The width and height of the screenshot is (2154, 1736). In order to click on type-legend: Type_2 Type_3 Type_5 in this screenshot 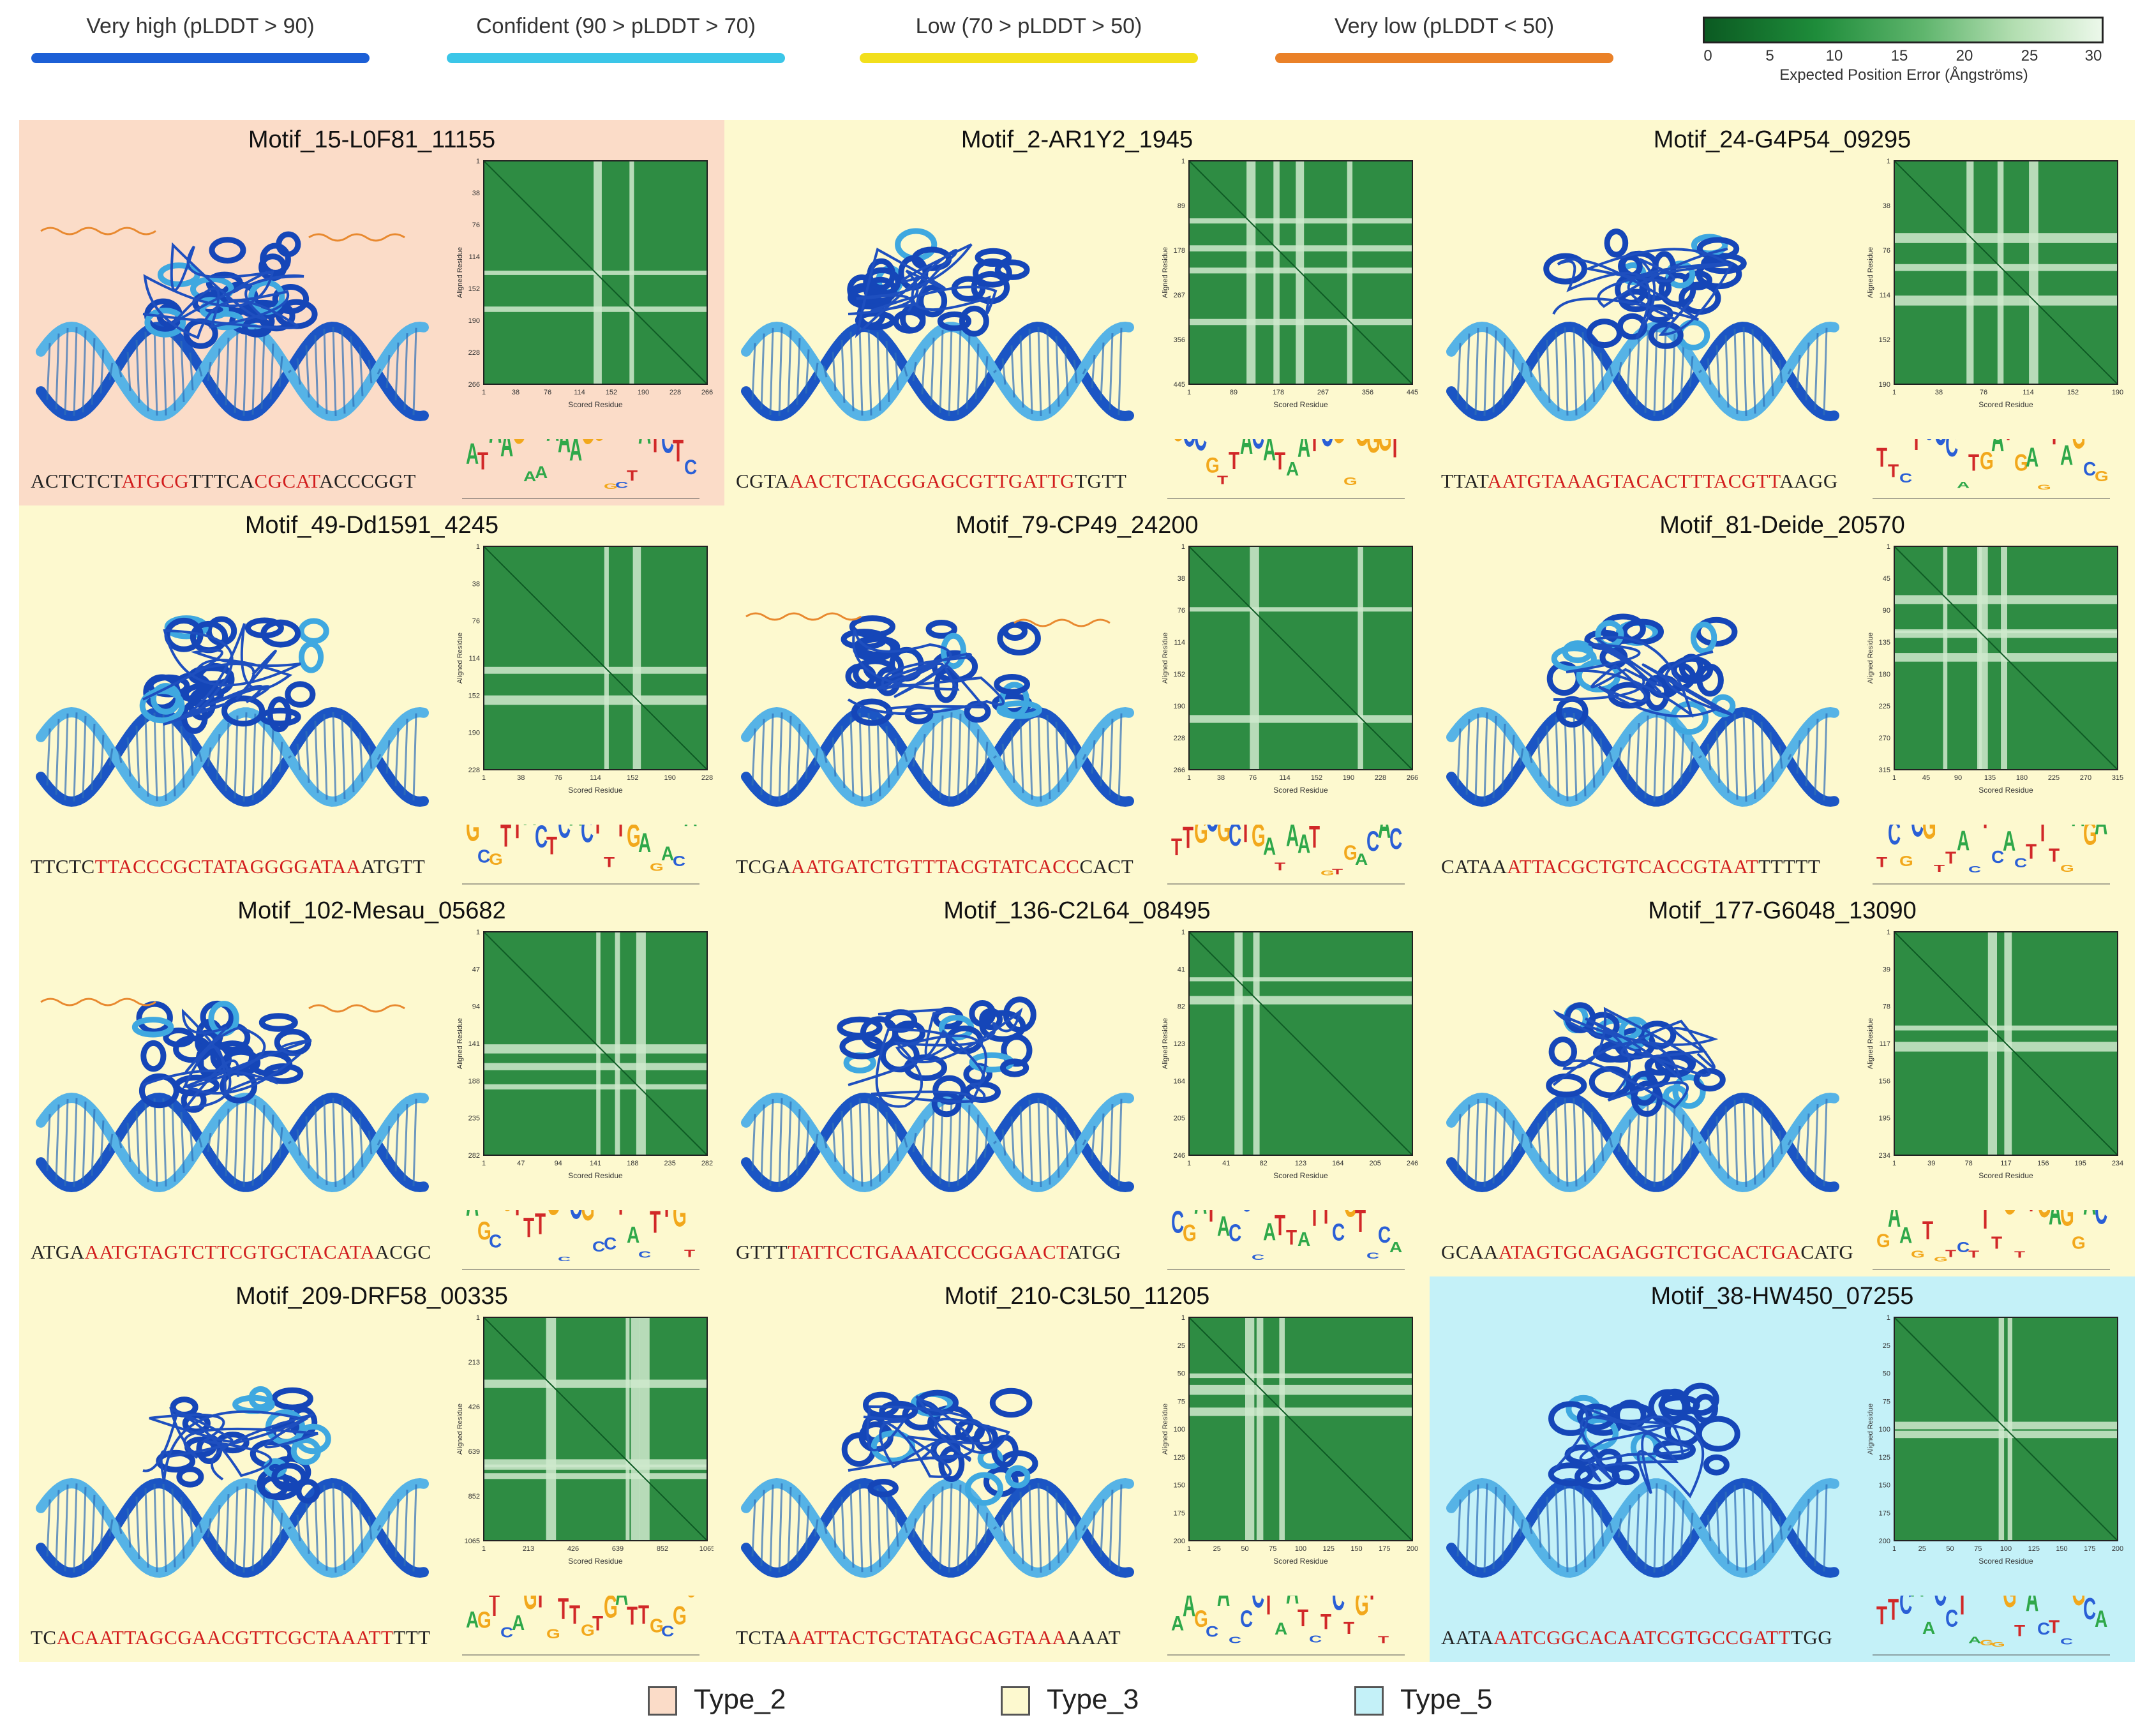, I will do `click(1077, 1701)`.